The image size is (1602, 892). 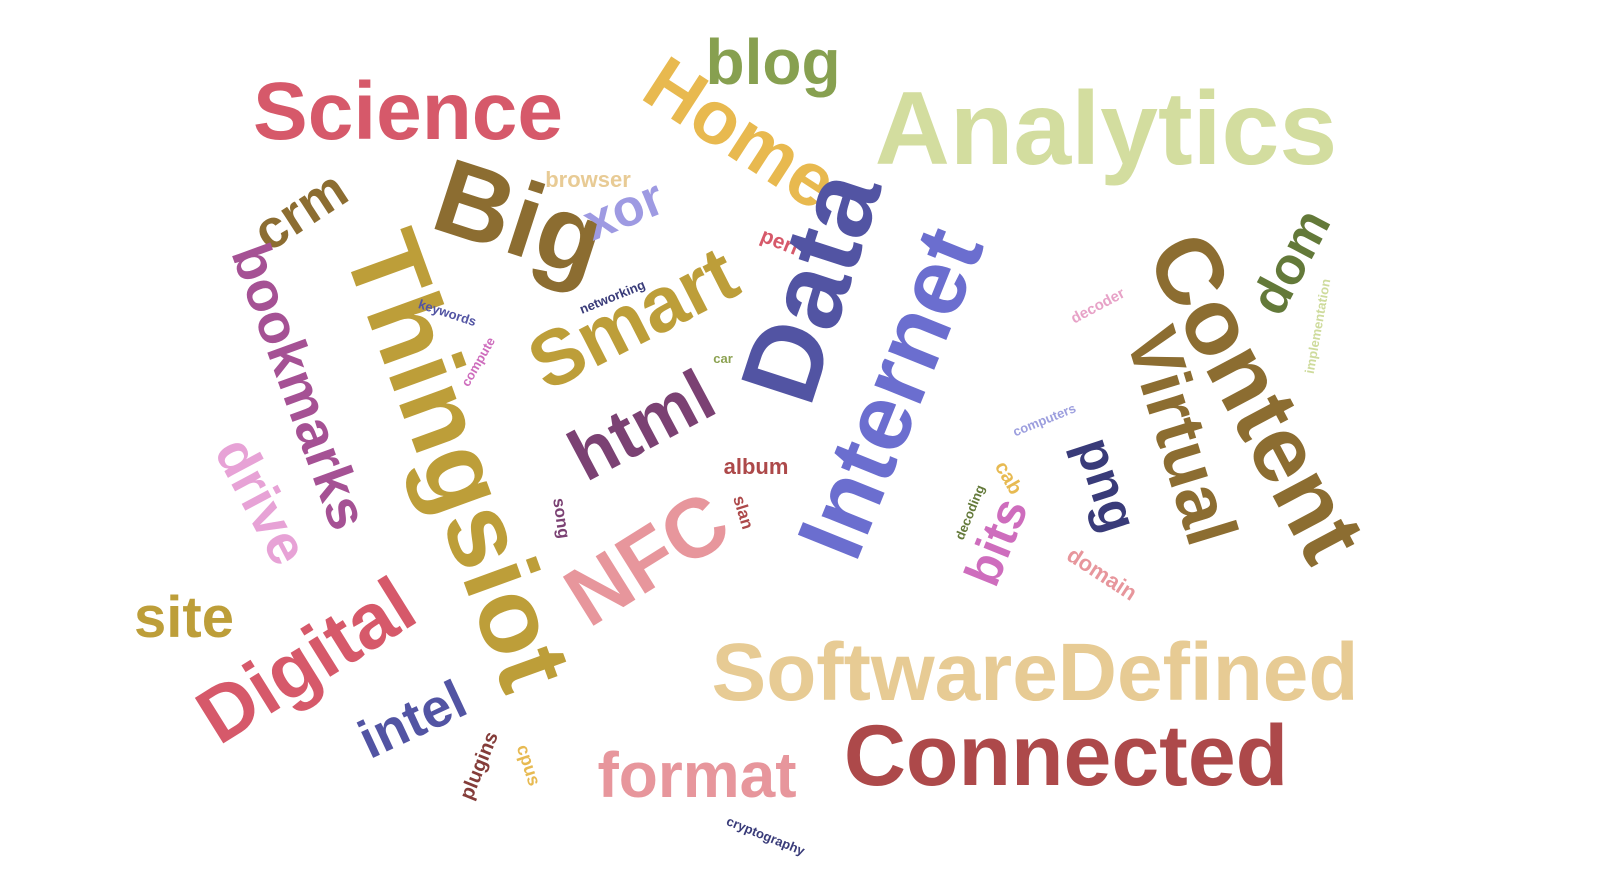 I want to click on word-song: song, so click(x=561, y=518).